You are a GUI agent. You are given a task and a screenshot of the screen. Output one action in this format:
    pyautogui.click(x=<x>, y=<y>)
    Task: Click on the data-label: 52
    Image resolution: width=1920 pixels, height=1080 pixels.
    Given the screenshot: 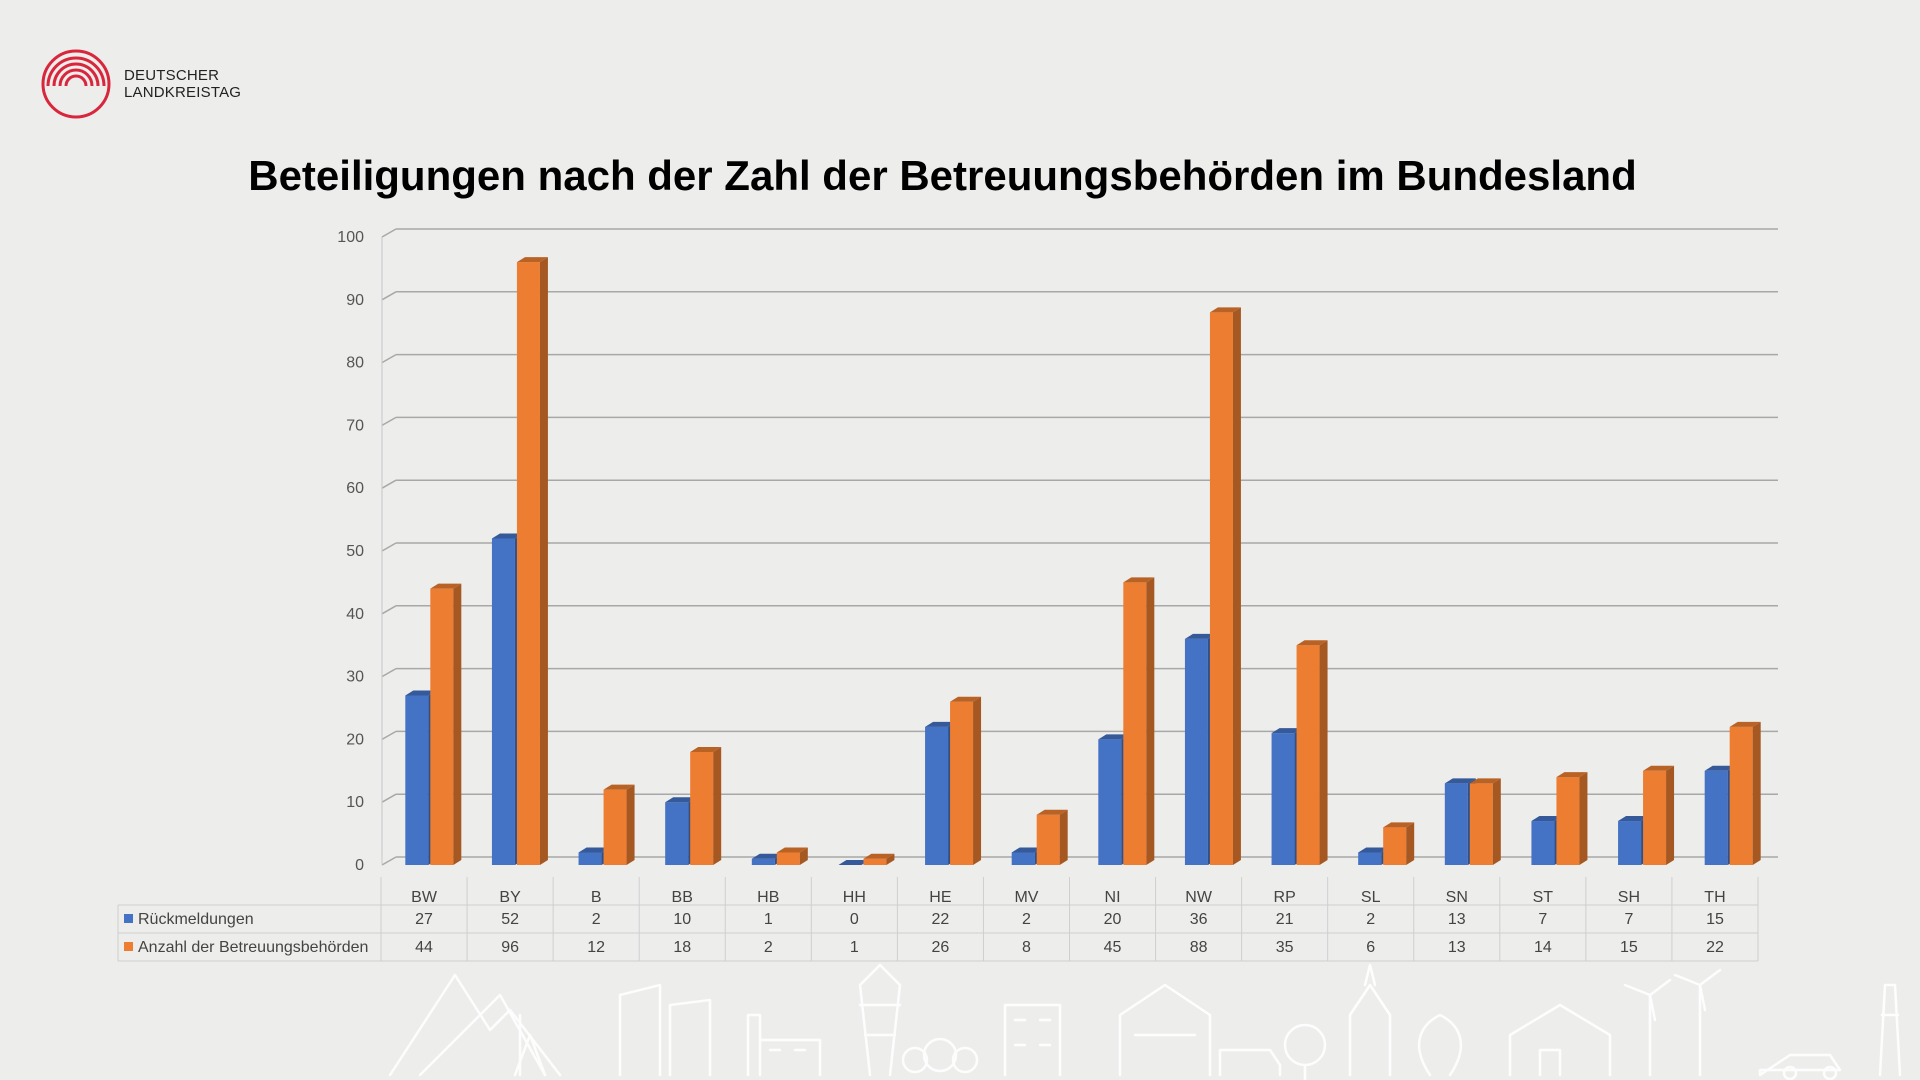 What is the action you would take?
    pyautogui.click(x=510, y=919)
    